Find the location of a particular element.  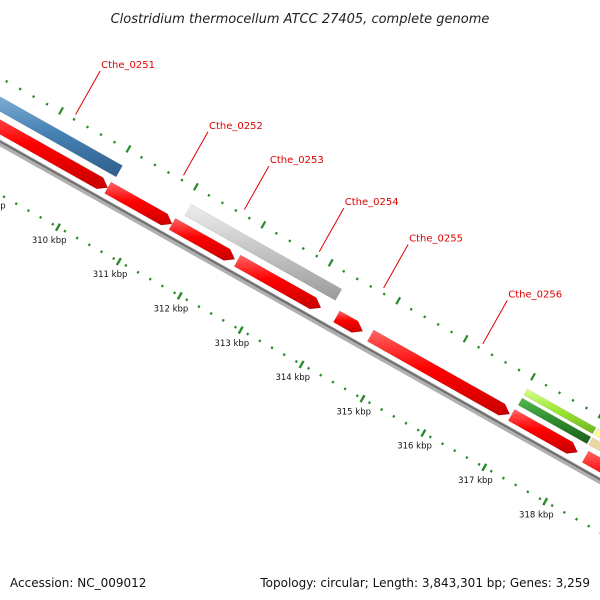

kbp-label: 309 kbp is located at coordinates (3, 207).